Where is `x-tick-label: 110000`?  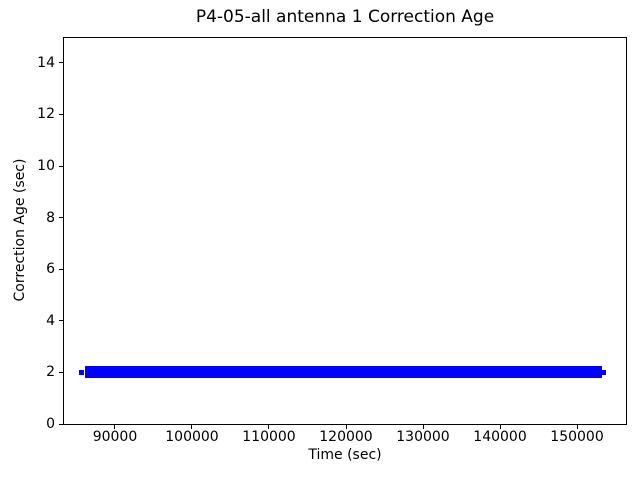
x-tick-label: 110000 is located at coordinates (269, 437).